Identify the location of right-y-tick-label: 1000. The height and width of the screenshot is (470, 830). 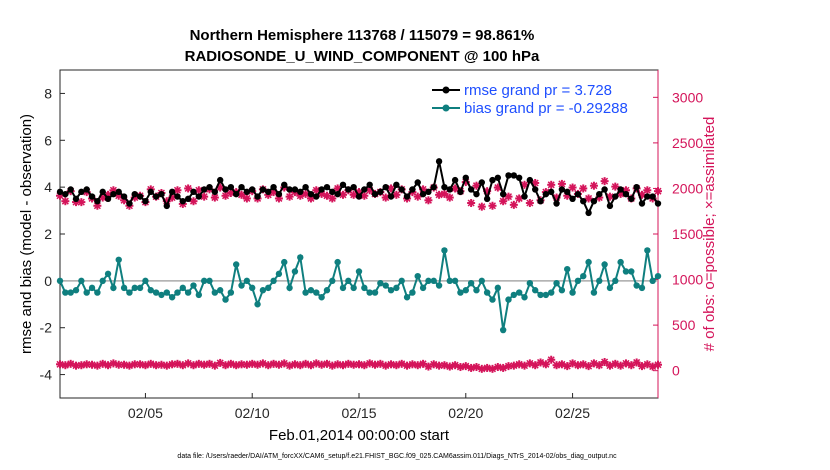
(687, 280).